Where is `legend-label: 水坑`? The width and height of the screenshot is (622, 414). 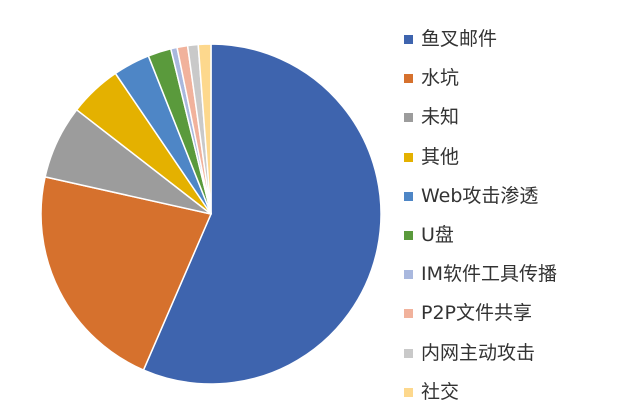
legend-label: 水坑 is located at coordinates (440, 78).